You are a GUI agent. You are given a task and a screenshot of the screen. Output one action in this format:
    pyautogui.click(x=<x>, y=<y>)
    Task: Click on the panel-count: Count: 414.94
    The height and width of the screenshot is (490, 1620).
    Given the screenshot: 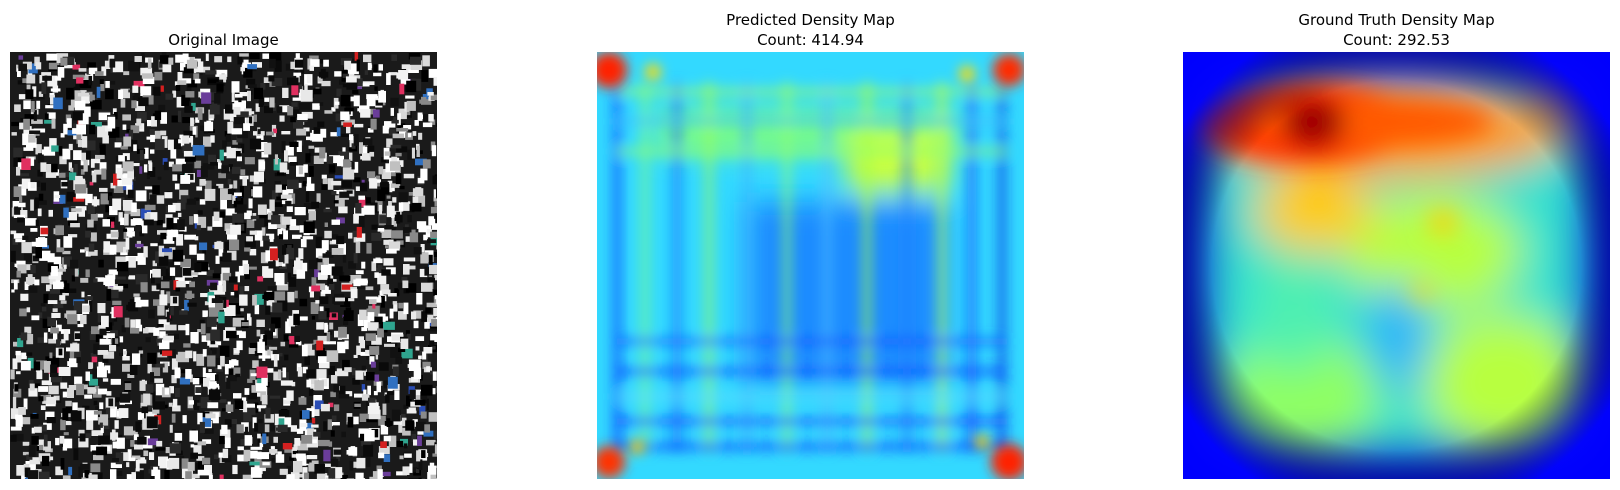 What is the action you would take?
    pyautogui.click(x=810, y=40)
    